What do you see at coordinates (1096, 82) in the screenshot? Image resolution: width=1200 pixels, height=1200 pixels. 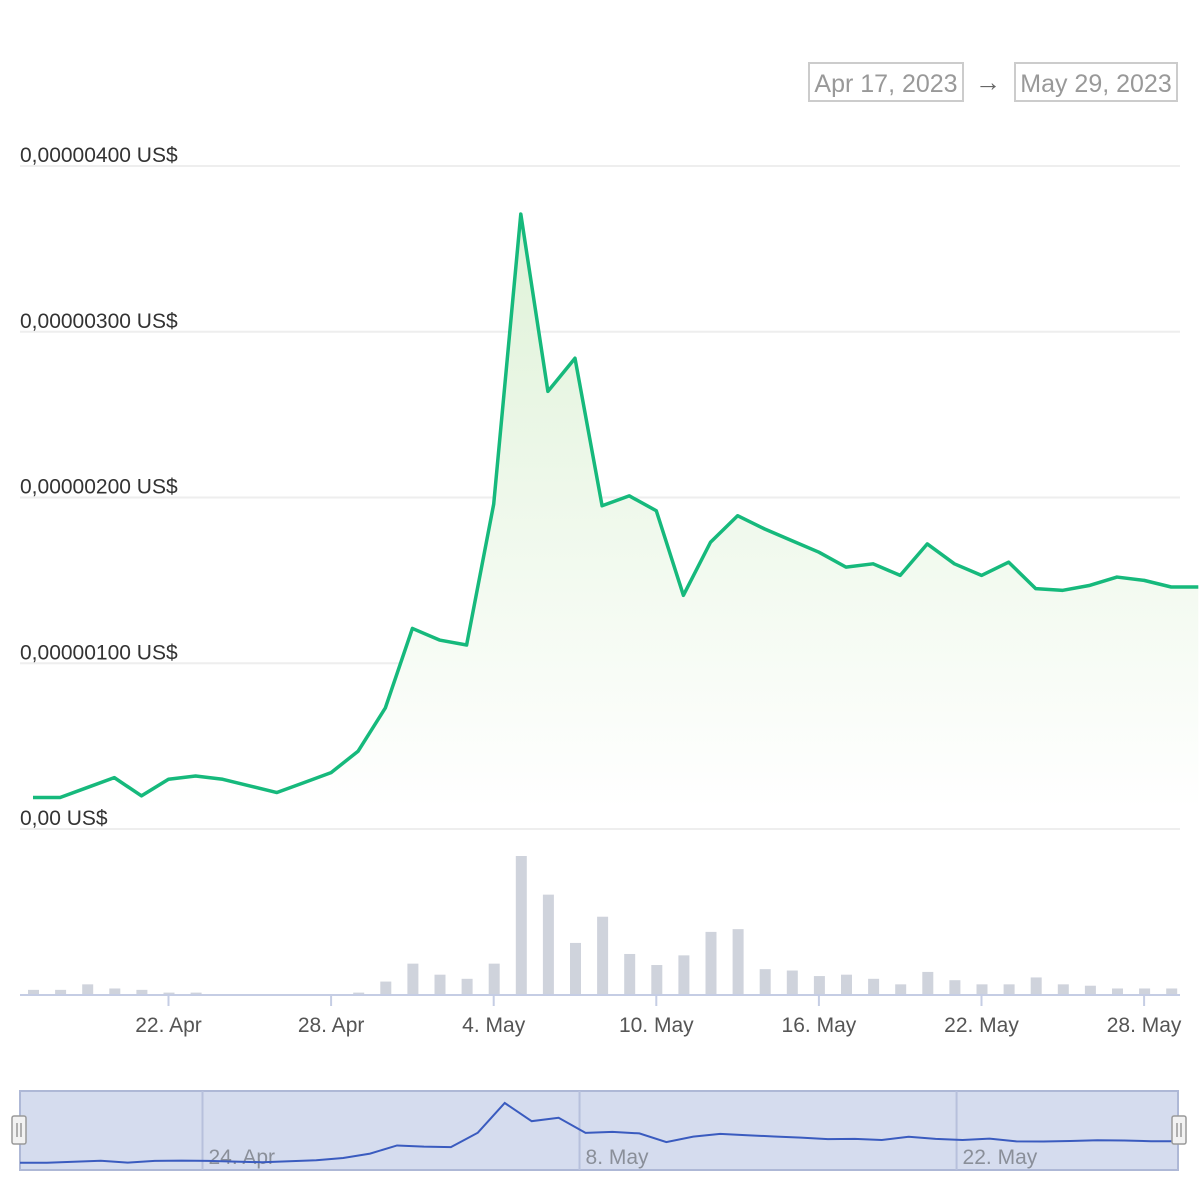 I see `range-to-input: May 29, 2023` at bounding box center [1096, 82].